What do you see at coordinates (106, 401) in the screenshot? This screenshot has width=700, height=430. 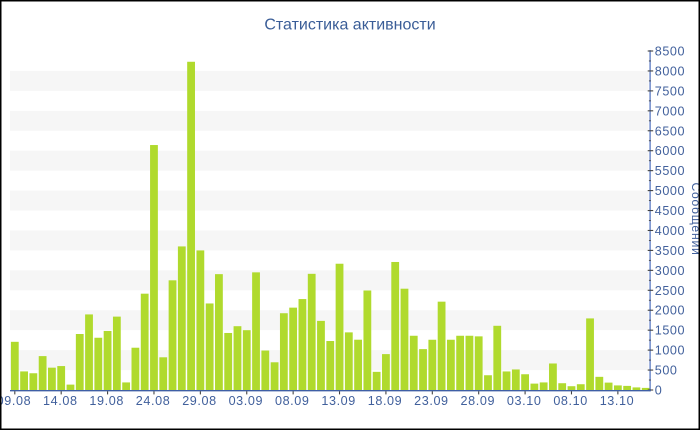 I see `svg-text: 19.08` at bounding box center [106, 401].